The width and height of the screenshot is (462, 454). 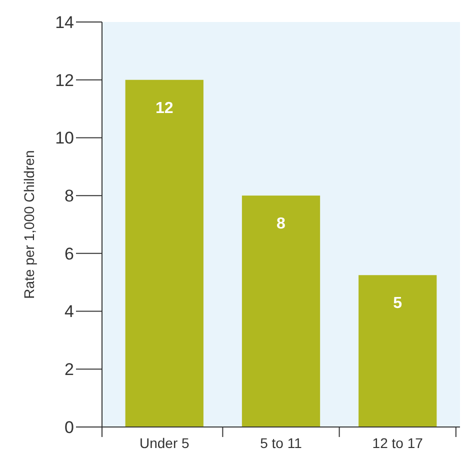 I want to click on data-label: 5, so click(x=397, y=303).